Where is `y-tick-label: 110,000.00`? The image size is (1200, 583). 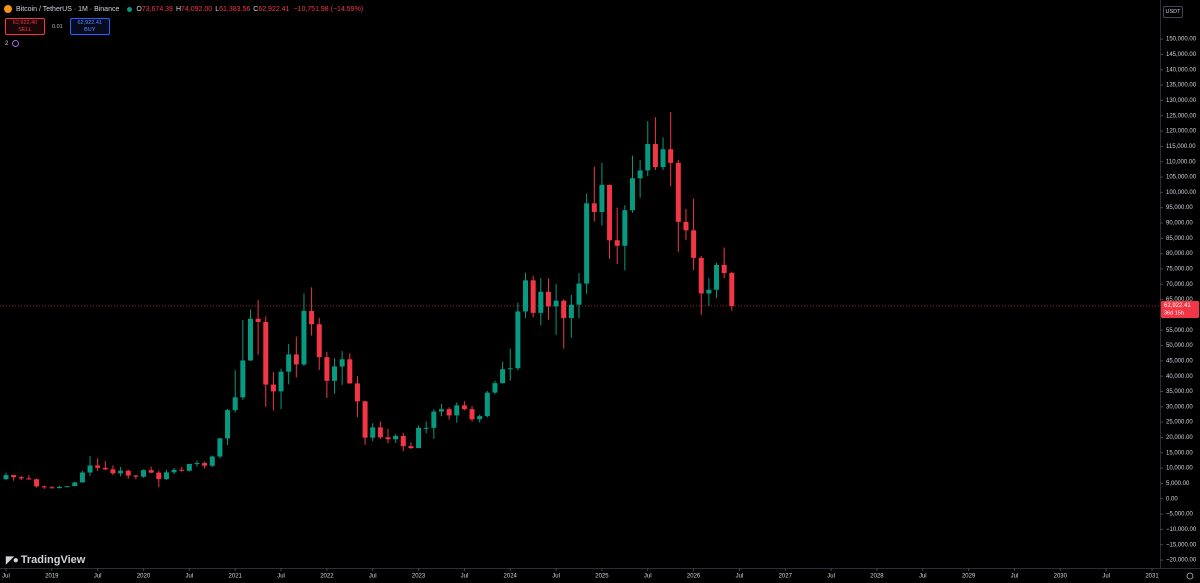 y-tick-label: 110,000.00 is located at coordinates (1181, 162).